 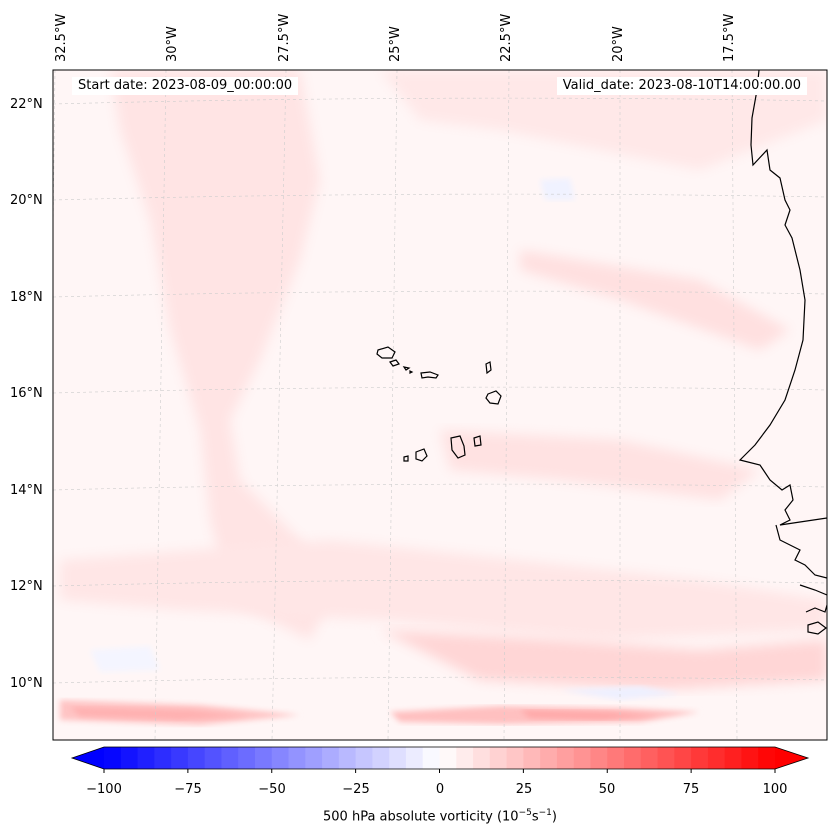 What do you see at coordinates (440, 789) in the screenshot?
I see `colorbar-tick: 0` at bounding box center [440, 789].